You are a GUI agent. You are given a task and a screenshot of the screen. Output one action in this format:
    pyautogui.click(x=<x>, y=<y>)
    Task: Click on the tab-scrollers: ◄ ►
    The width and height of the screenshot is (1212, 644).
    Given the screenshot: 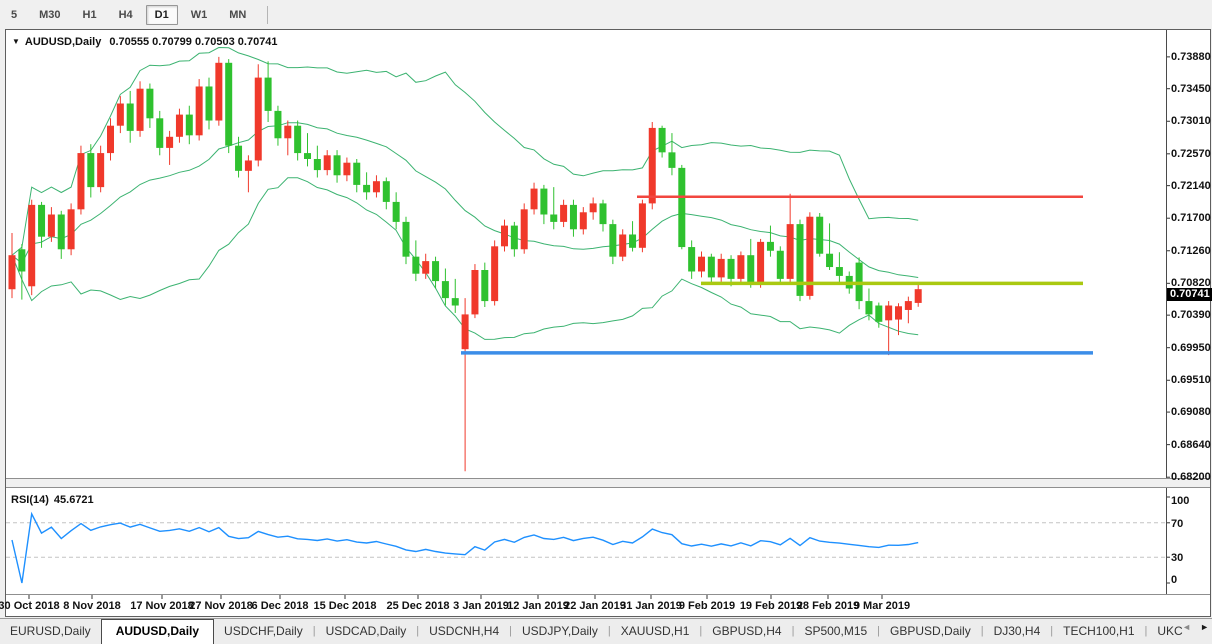 What is the action you would take?
    pyautogui.click(x=1195, y=627)
    